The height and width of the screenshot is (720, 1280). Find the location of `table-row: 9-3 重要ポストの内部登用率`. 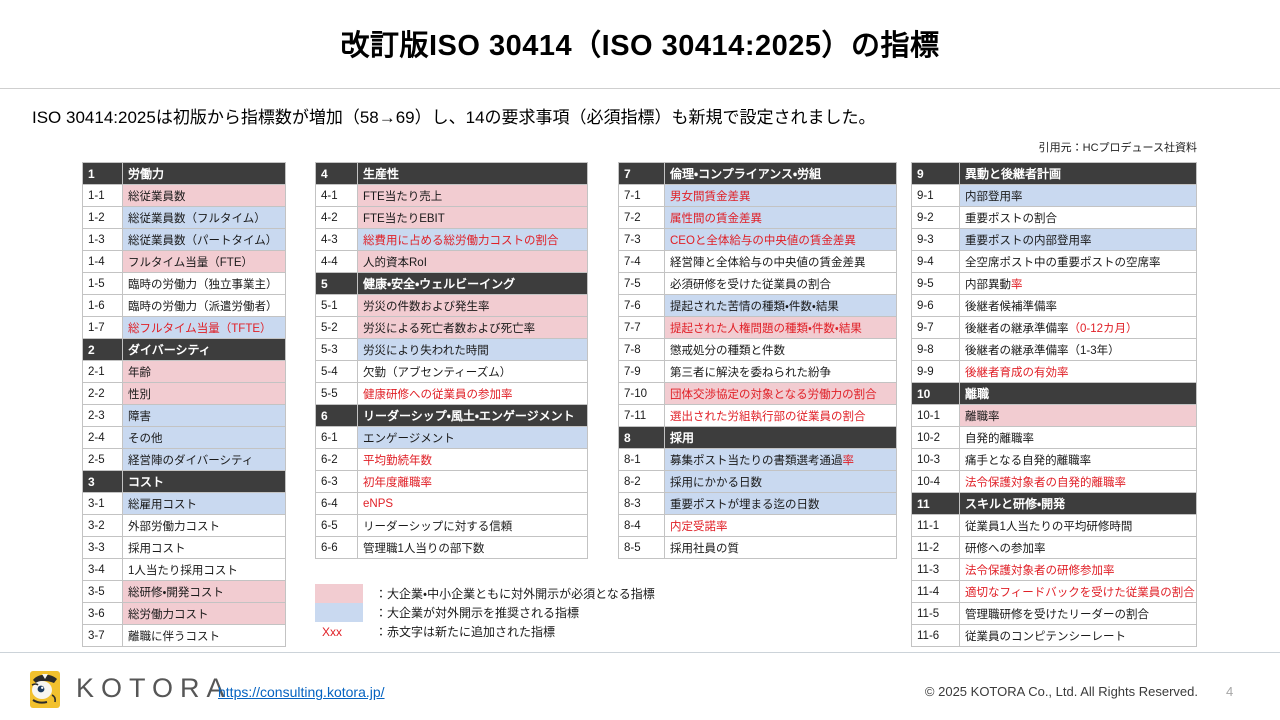

table-row: 9-3 重要ポストの内部登用率 is located at coordinates (1054, 240).